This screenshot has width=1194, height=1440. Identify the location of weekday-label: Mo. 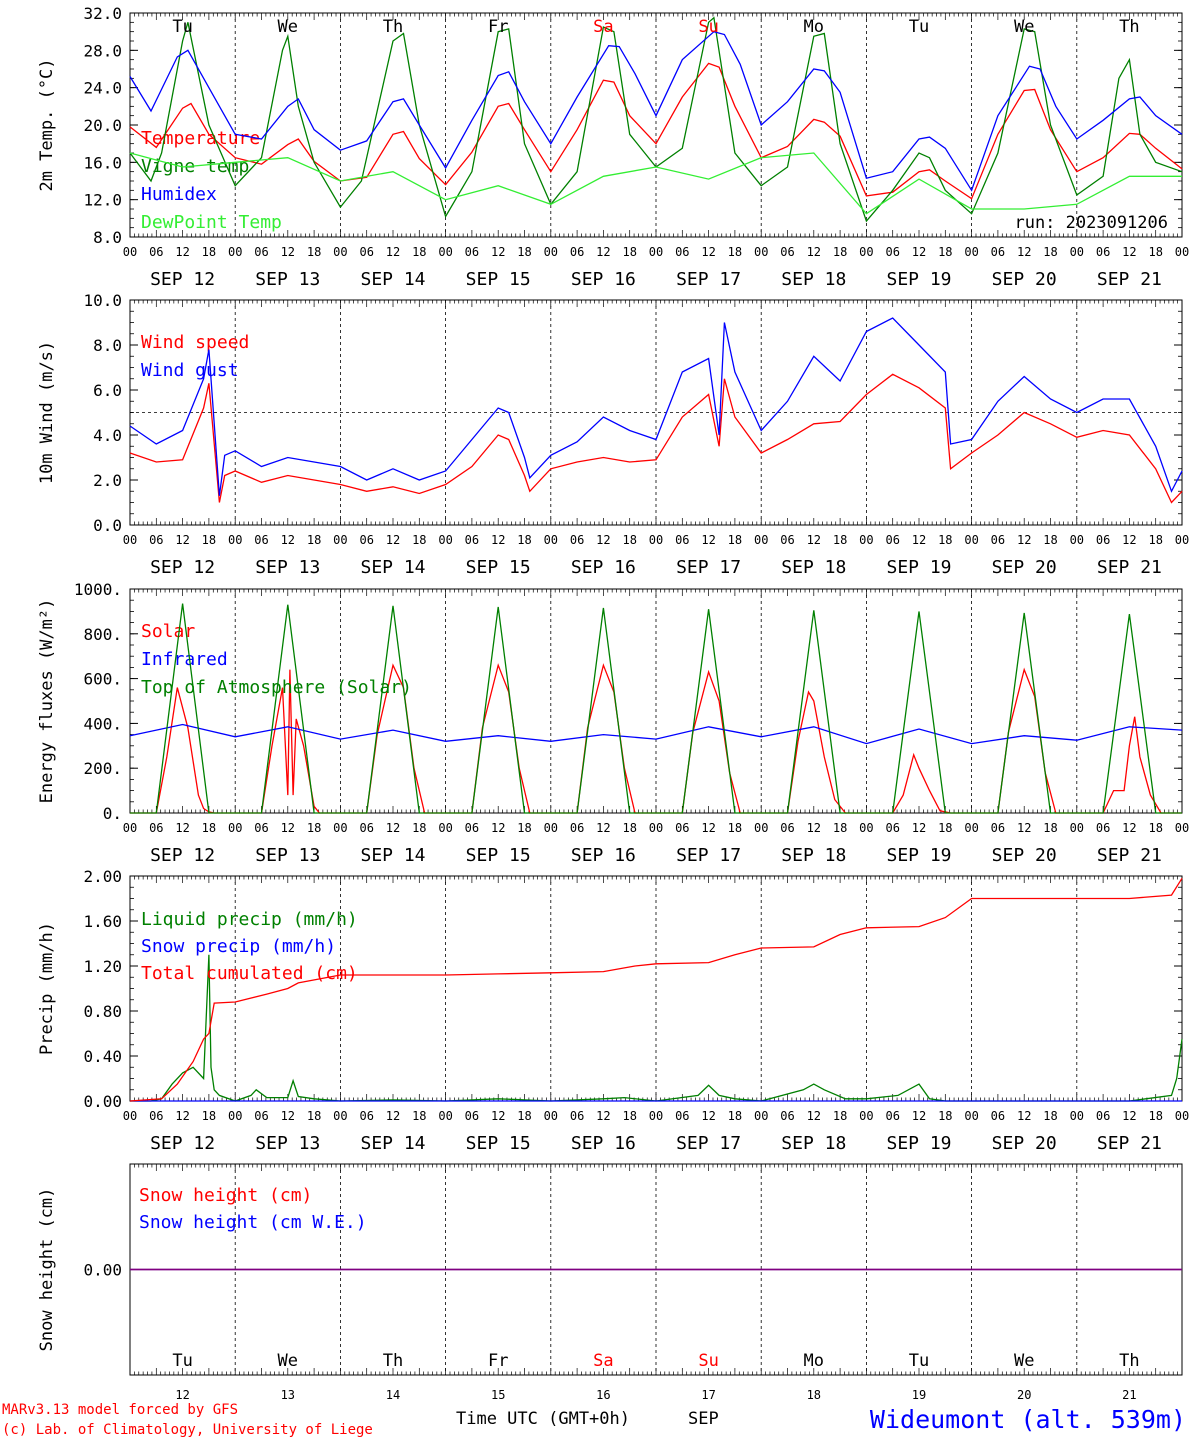
(814, 1361).